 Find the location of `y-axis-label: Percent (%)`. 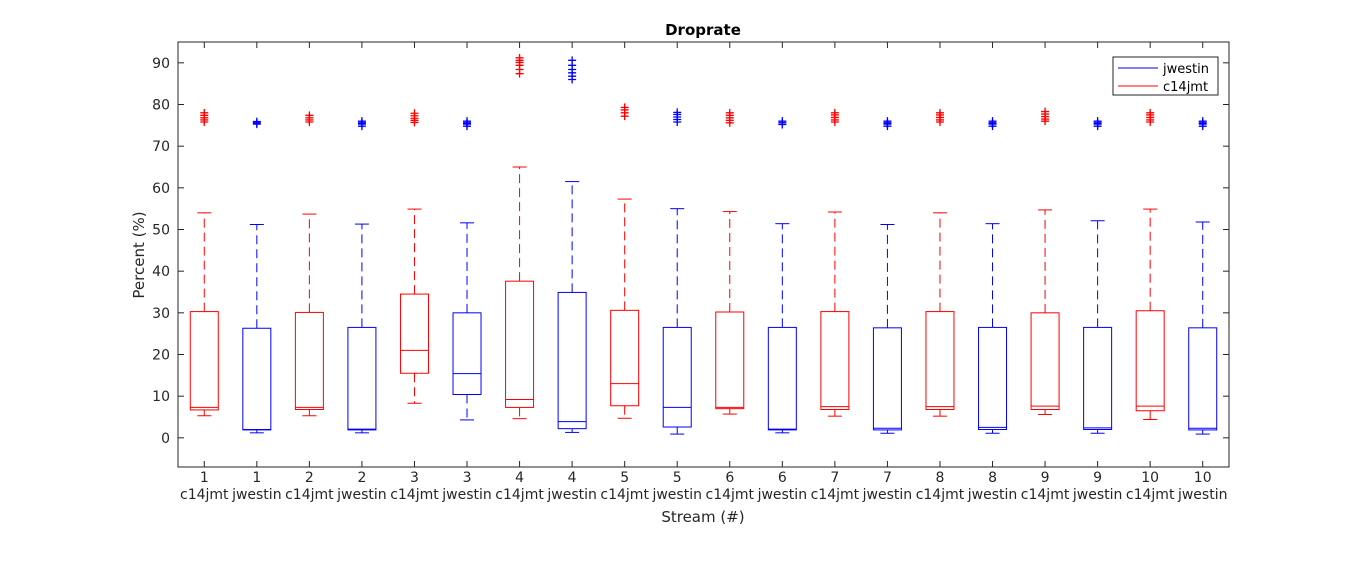

y-axis-label: Percent (%) is located at coordinates (139, 254).